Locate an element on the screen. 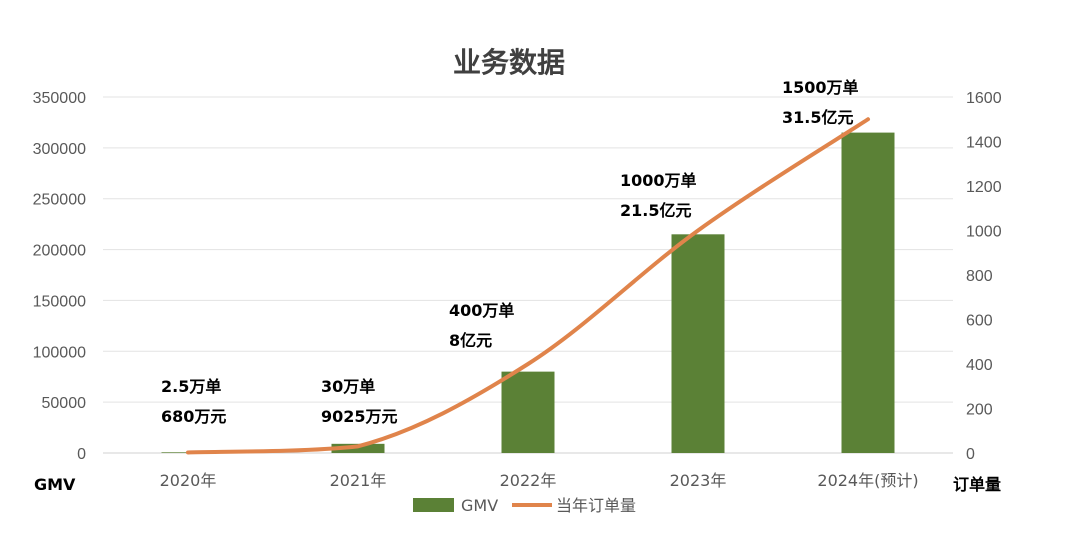 The height and width of the screenshot is (553, 1080). category-label: 2020年 is located at coordinates (188, 480).